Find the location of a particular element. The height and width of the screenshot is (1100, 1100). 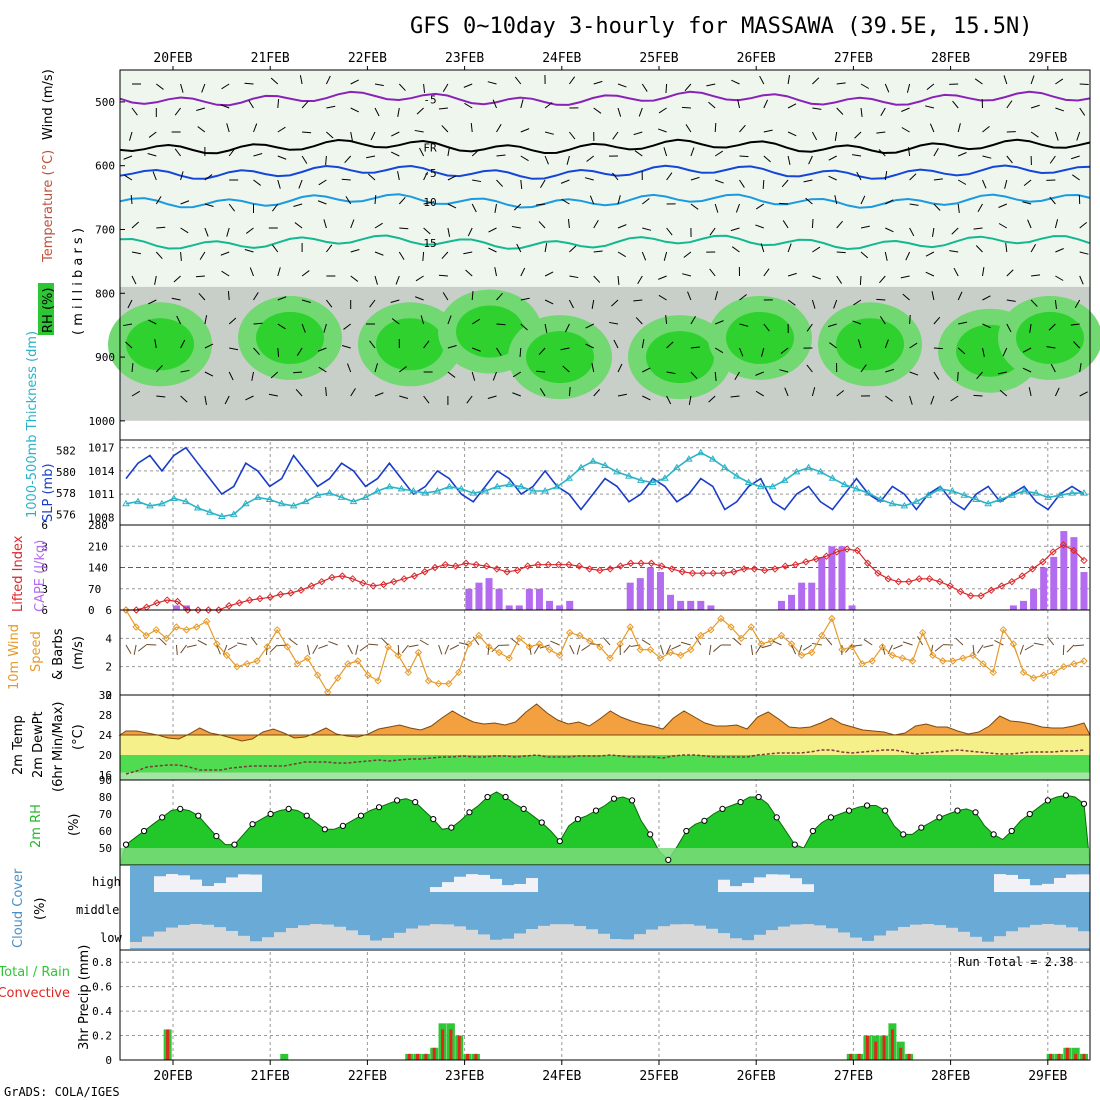

slp-tick: 1014 is located at coordinates (101, 471).